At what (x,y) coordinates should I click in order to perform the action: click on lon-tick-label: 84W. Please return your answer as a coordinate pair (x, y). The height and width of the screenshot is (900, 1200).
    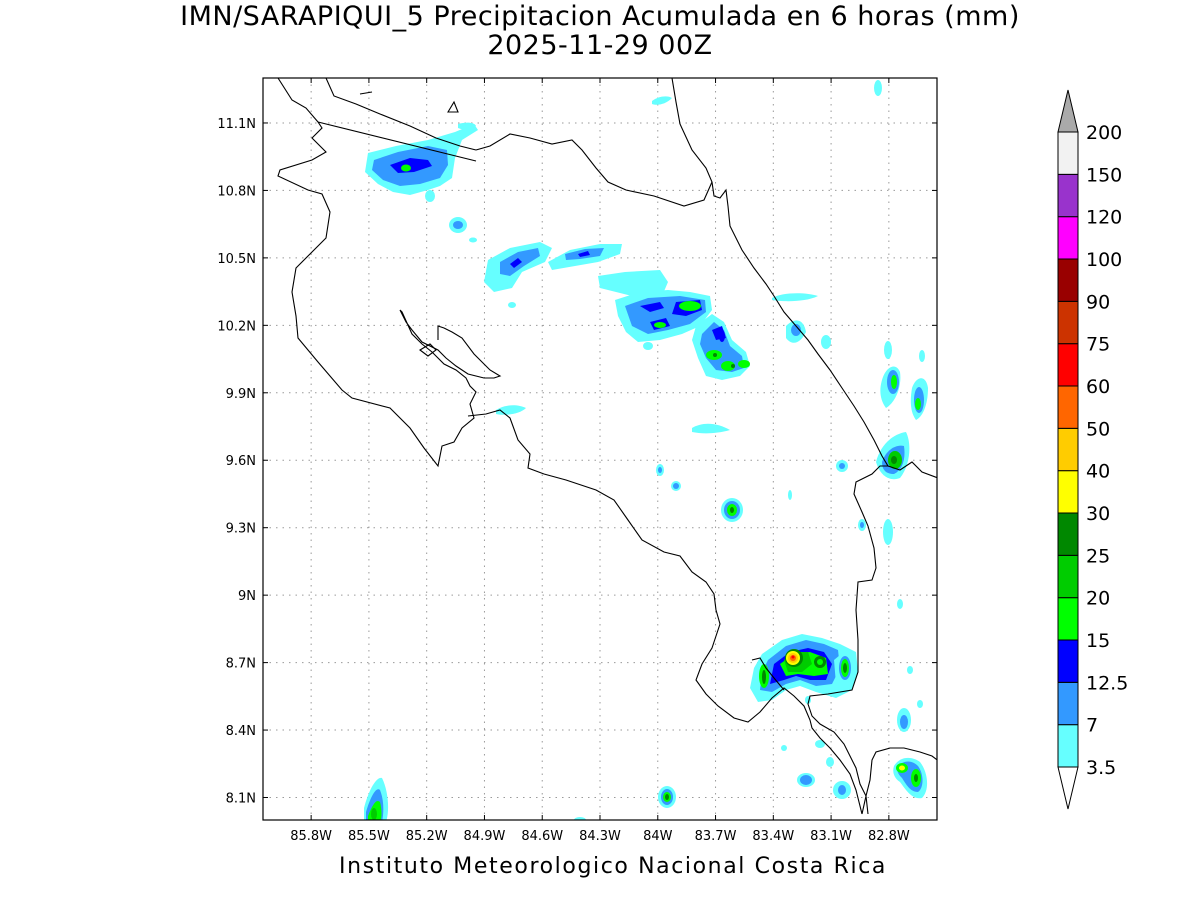
    Looking at the image, I should click on (658, 836).